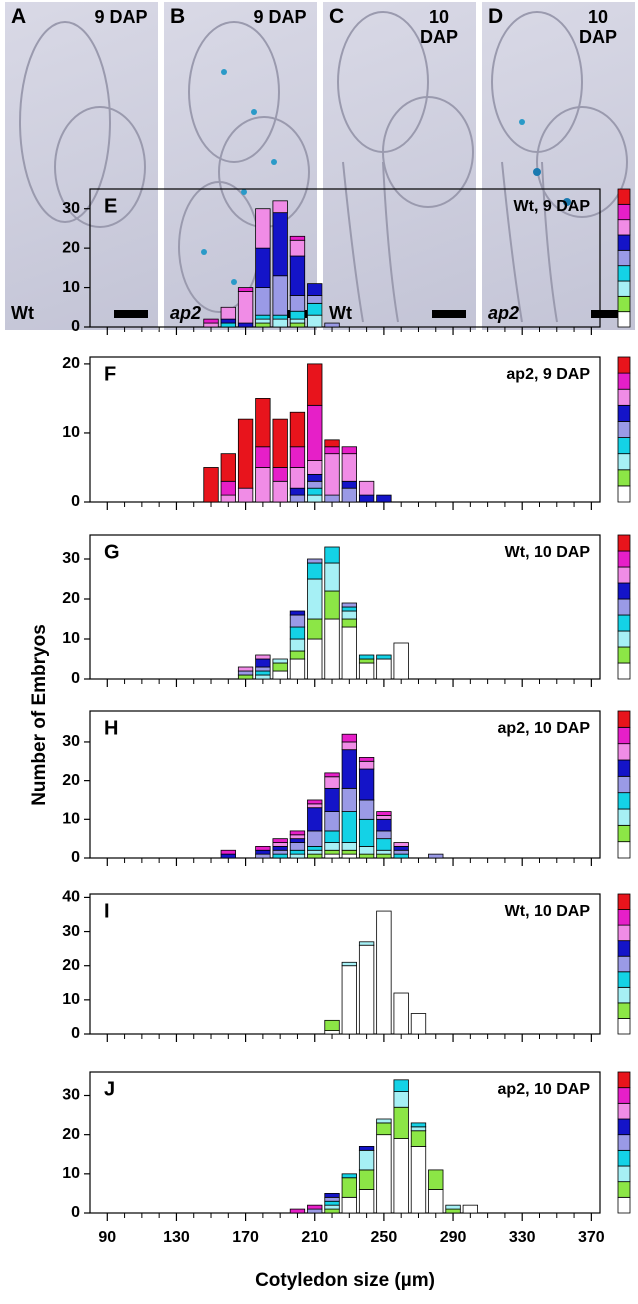  I want to click on panel-letter: E, so click(110, 206).